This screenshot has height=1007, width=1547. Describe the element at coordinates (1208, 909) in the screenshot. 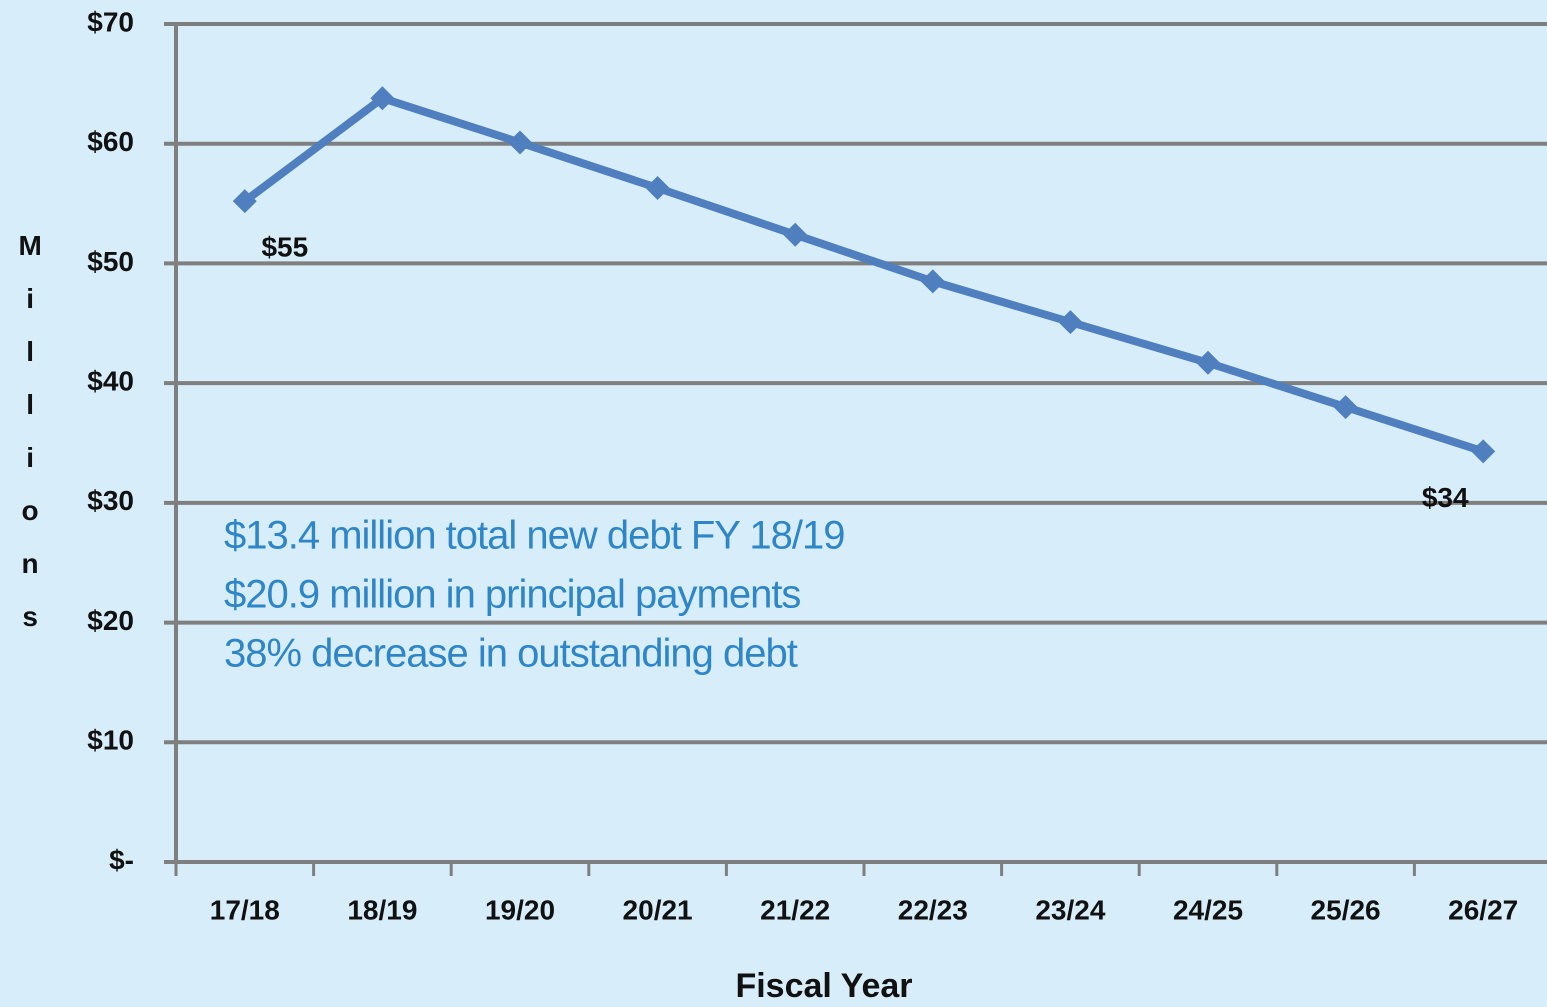

I see `x-tick-label: 24/25` at that location.